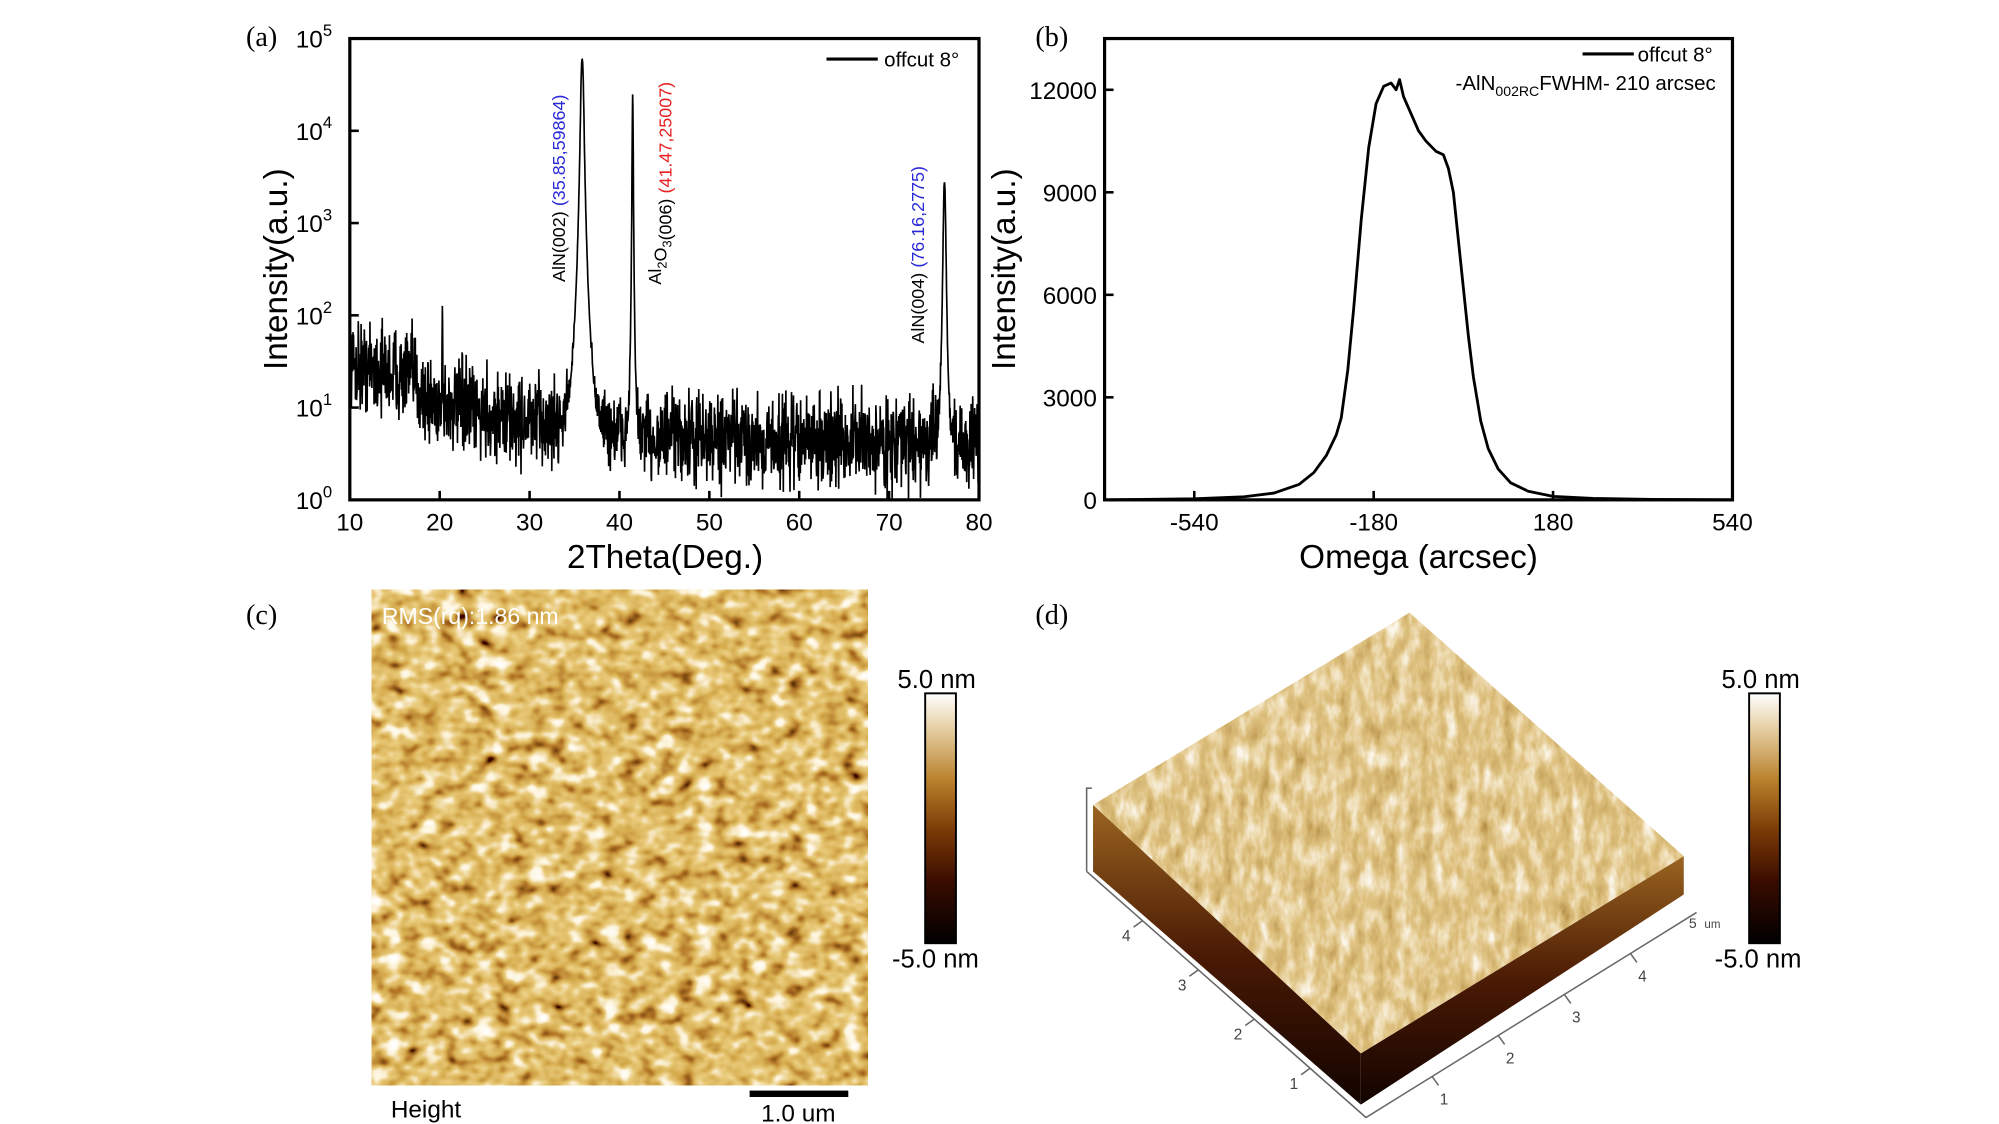  Describe the element at coordinates (439, 523) in the screenshot. I see `x-tick-label: 20` at that location.